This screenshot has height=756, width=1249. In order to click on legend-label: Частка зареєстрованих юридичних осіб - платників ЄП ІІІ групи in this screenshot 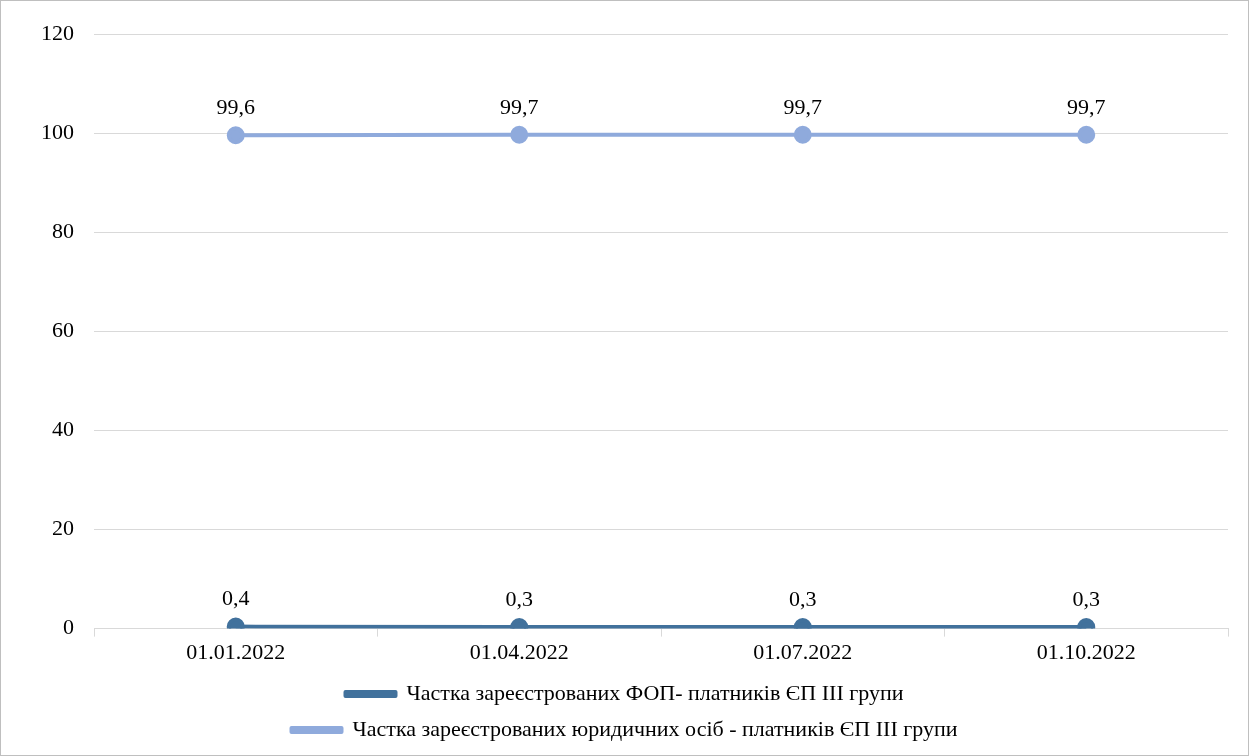, I will do `click(655, 728)`.